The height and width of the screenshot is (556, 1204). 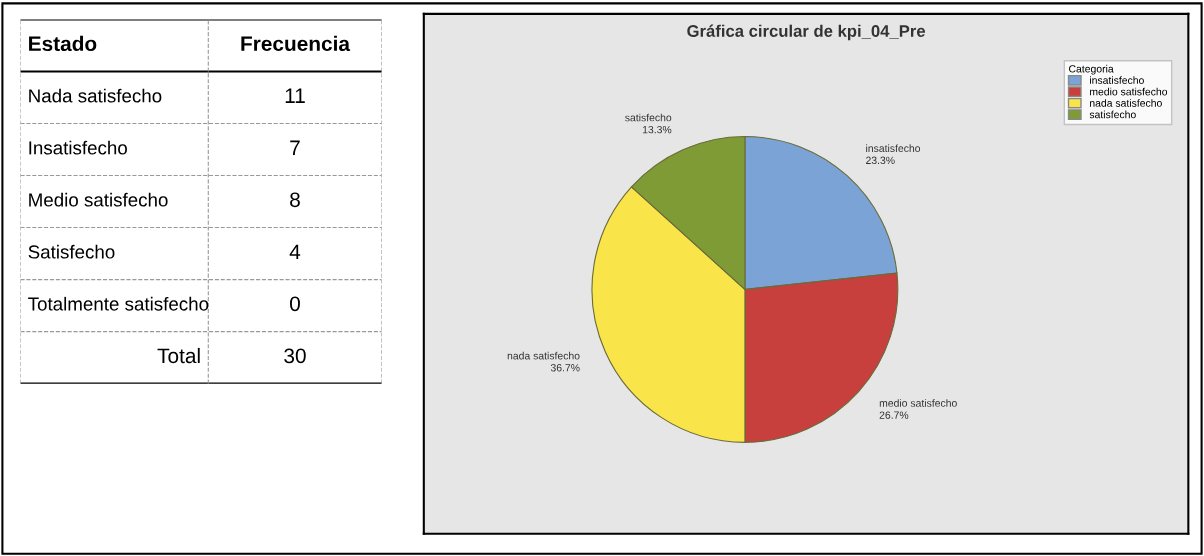 What do you see at coordinates (918, 403) in the screenshot?
I see `slice-label: medio satisfecho` at bounding box center [918, 403].